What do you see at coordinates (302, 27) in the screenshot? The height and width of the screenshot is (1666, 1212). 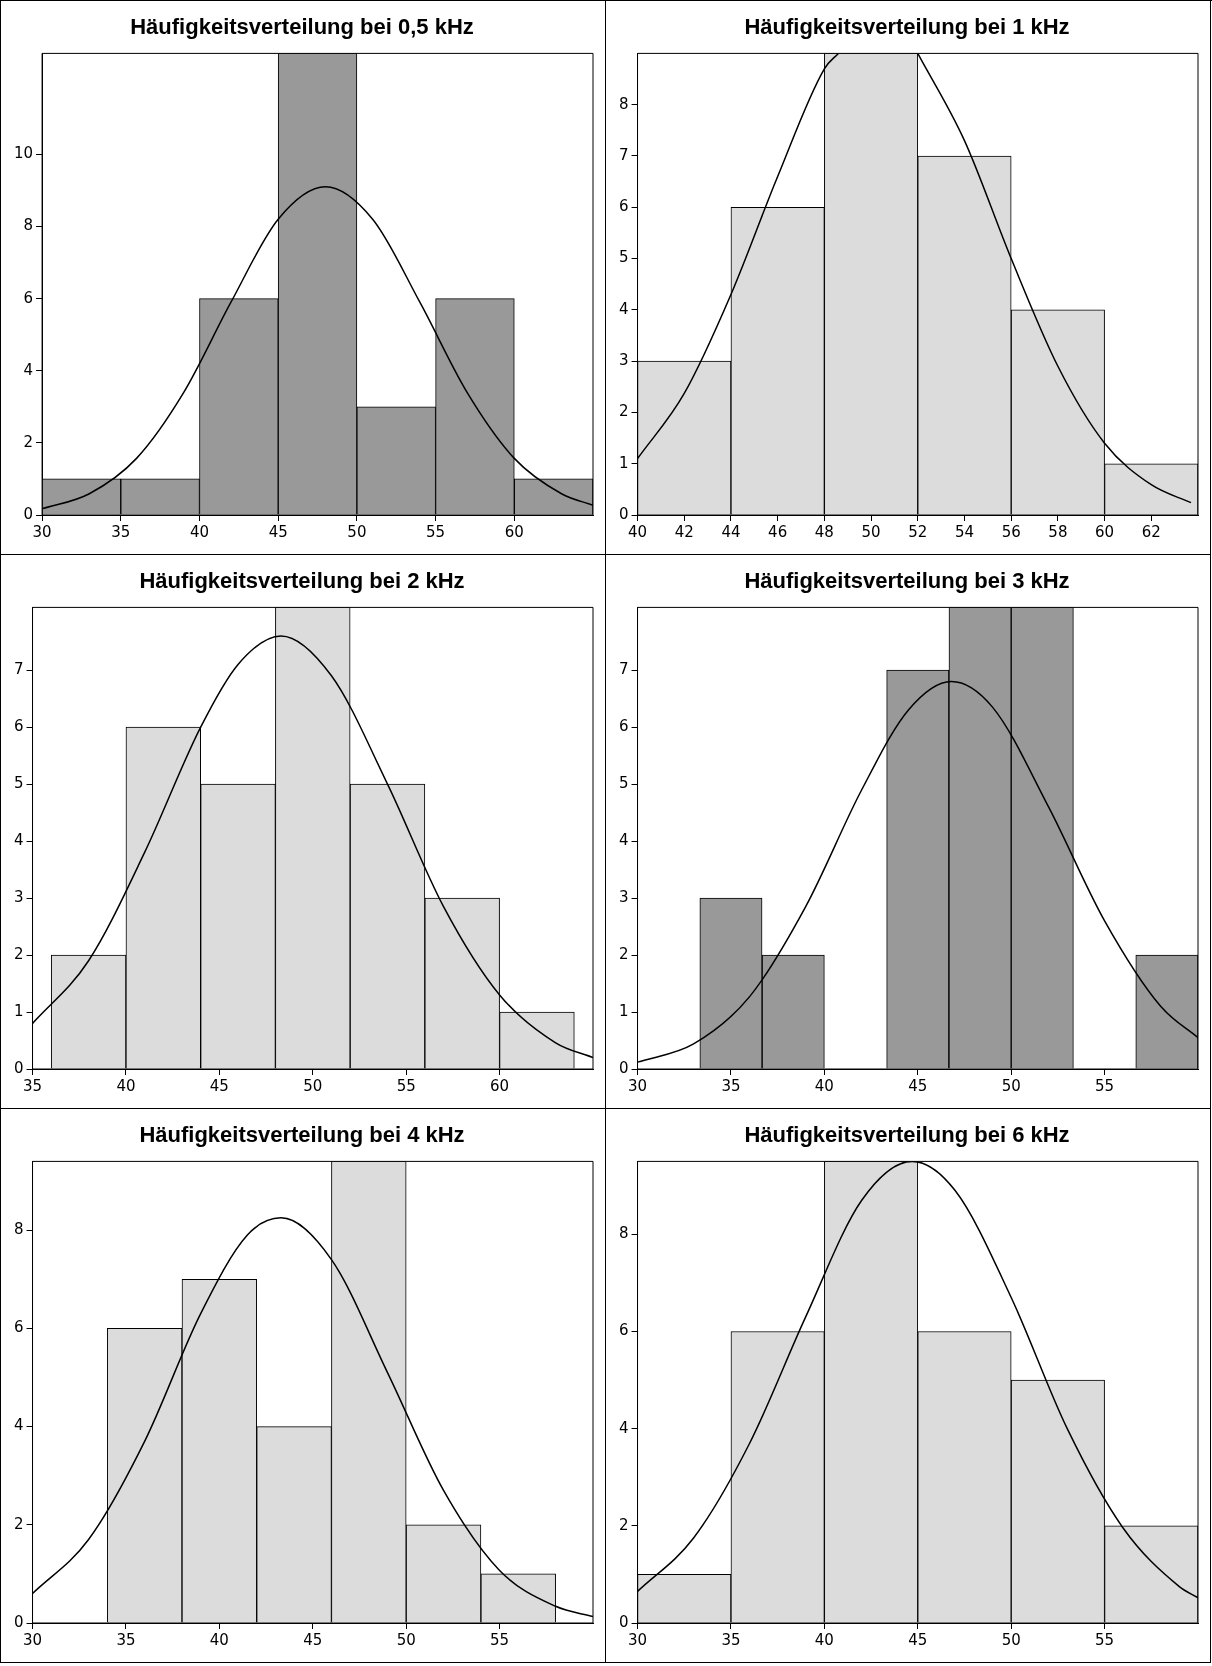 I see `chart-title: Häufigkeitsverteilung bei 0,5 kHz` at bounding box center [302, 27].